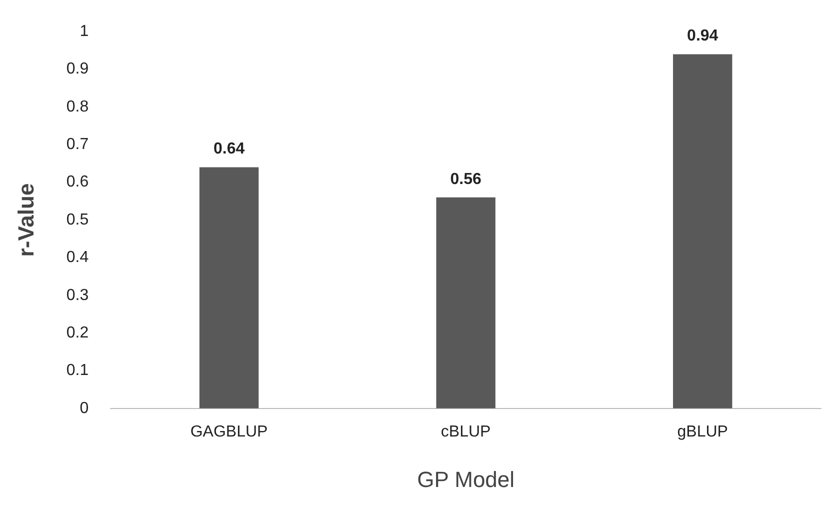 The image size is (831, 506). Describe the element at coordinates (84, 408) in the screenshot. I see `y-tick-label: 0` at that location.